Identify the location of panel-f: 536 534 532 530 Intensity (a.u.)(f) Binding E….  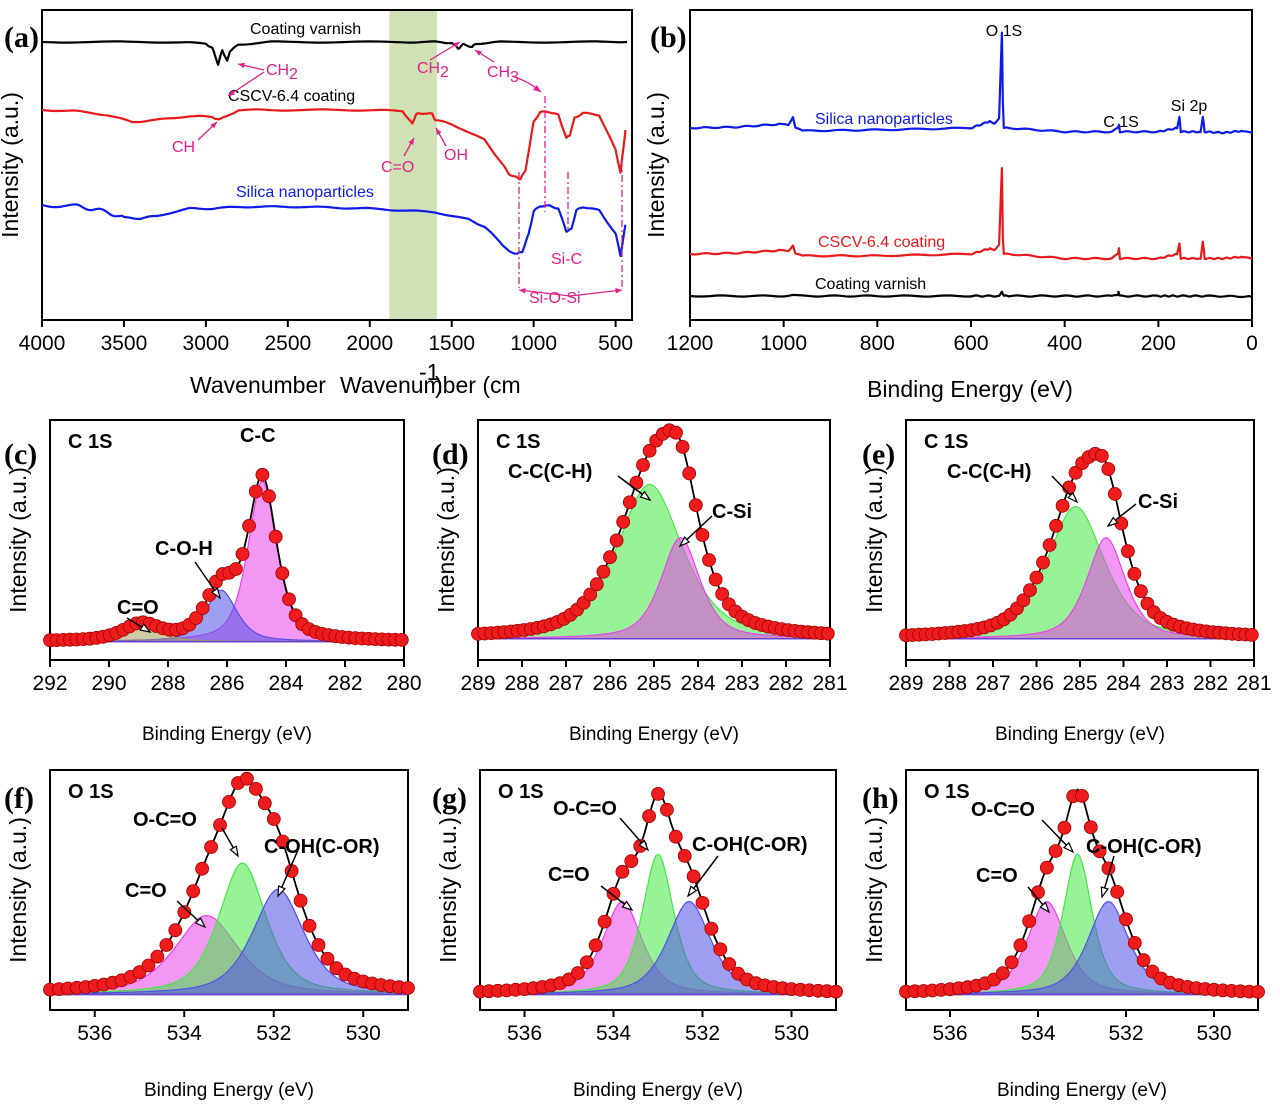
(209, 935).